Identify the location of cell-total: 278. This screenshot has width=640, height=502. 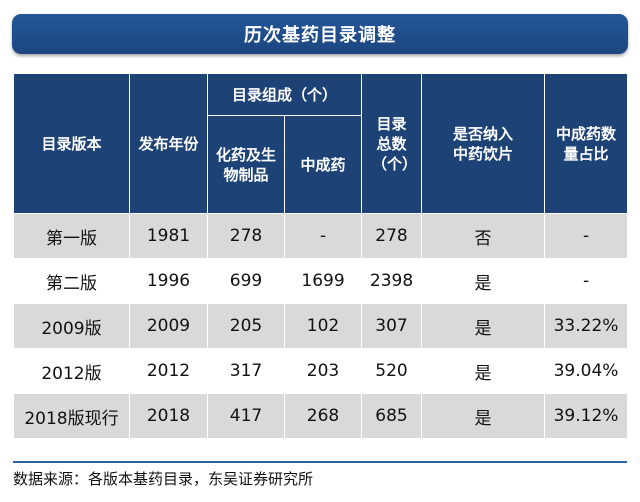
(392, 236).